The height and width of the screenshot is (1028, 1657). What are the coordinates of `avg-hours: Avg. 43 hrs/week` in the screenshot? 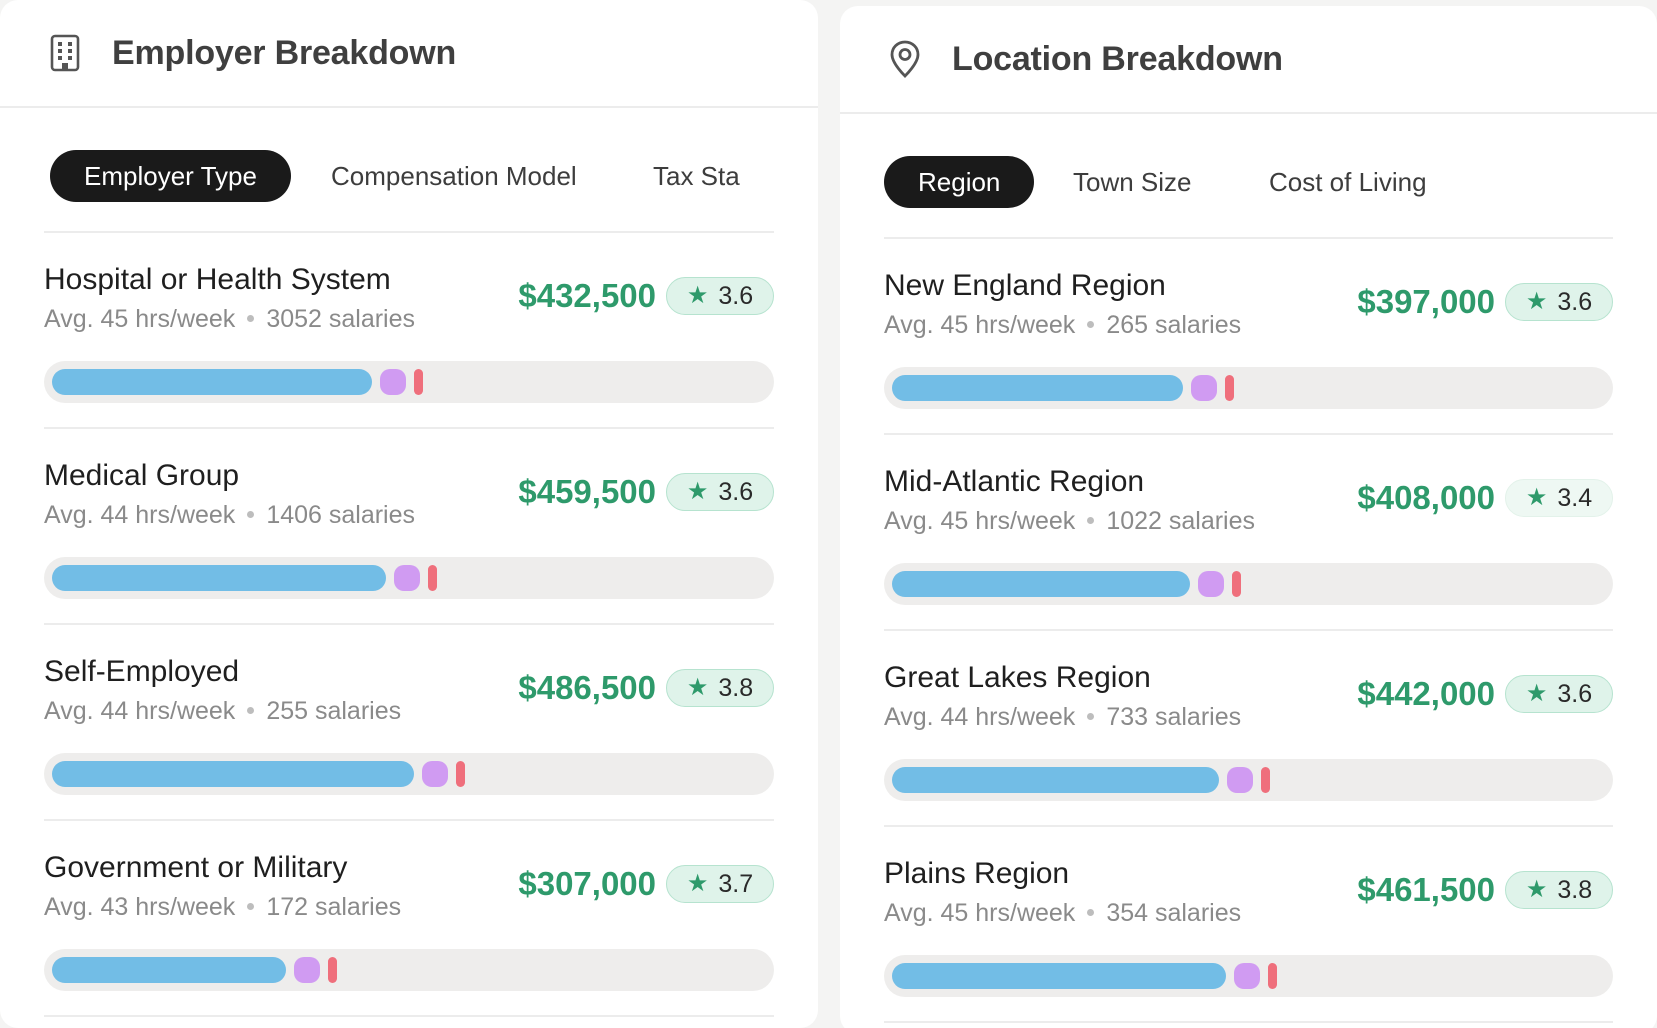 It's located at (140, 907).